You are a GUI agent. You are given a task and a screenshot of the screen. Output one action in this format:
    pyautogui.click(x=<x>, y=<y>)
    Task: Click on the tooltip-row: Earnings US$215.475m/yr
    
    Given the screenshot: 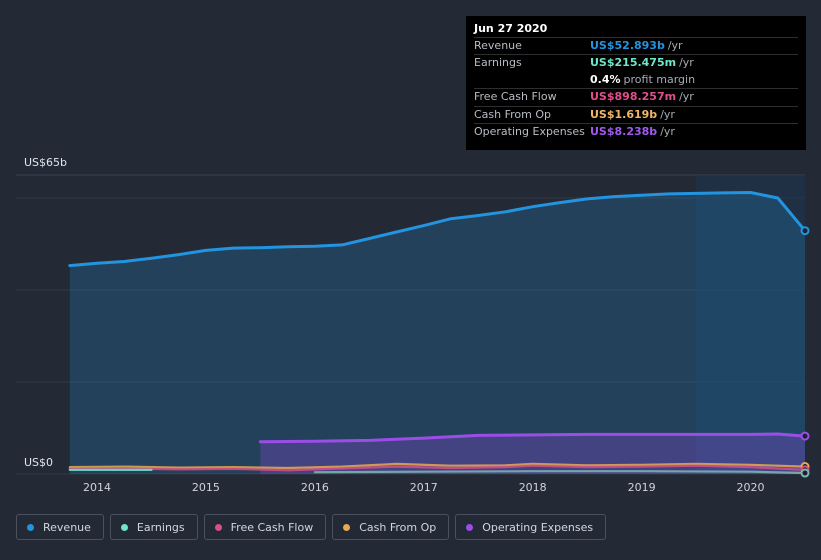 What is the action you would take?
    pyautogui.click(x=636, y=62)
    